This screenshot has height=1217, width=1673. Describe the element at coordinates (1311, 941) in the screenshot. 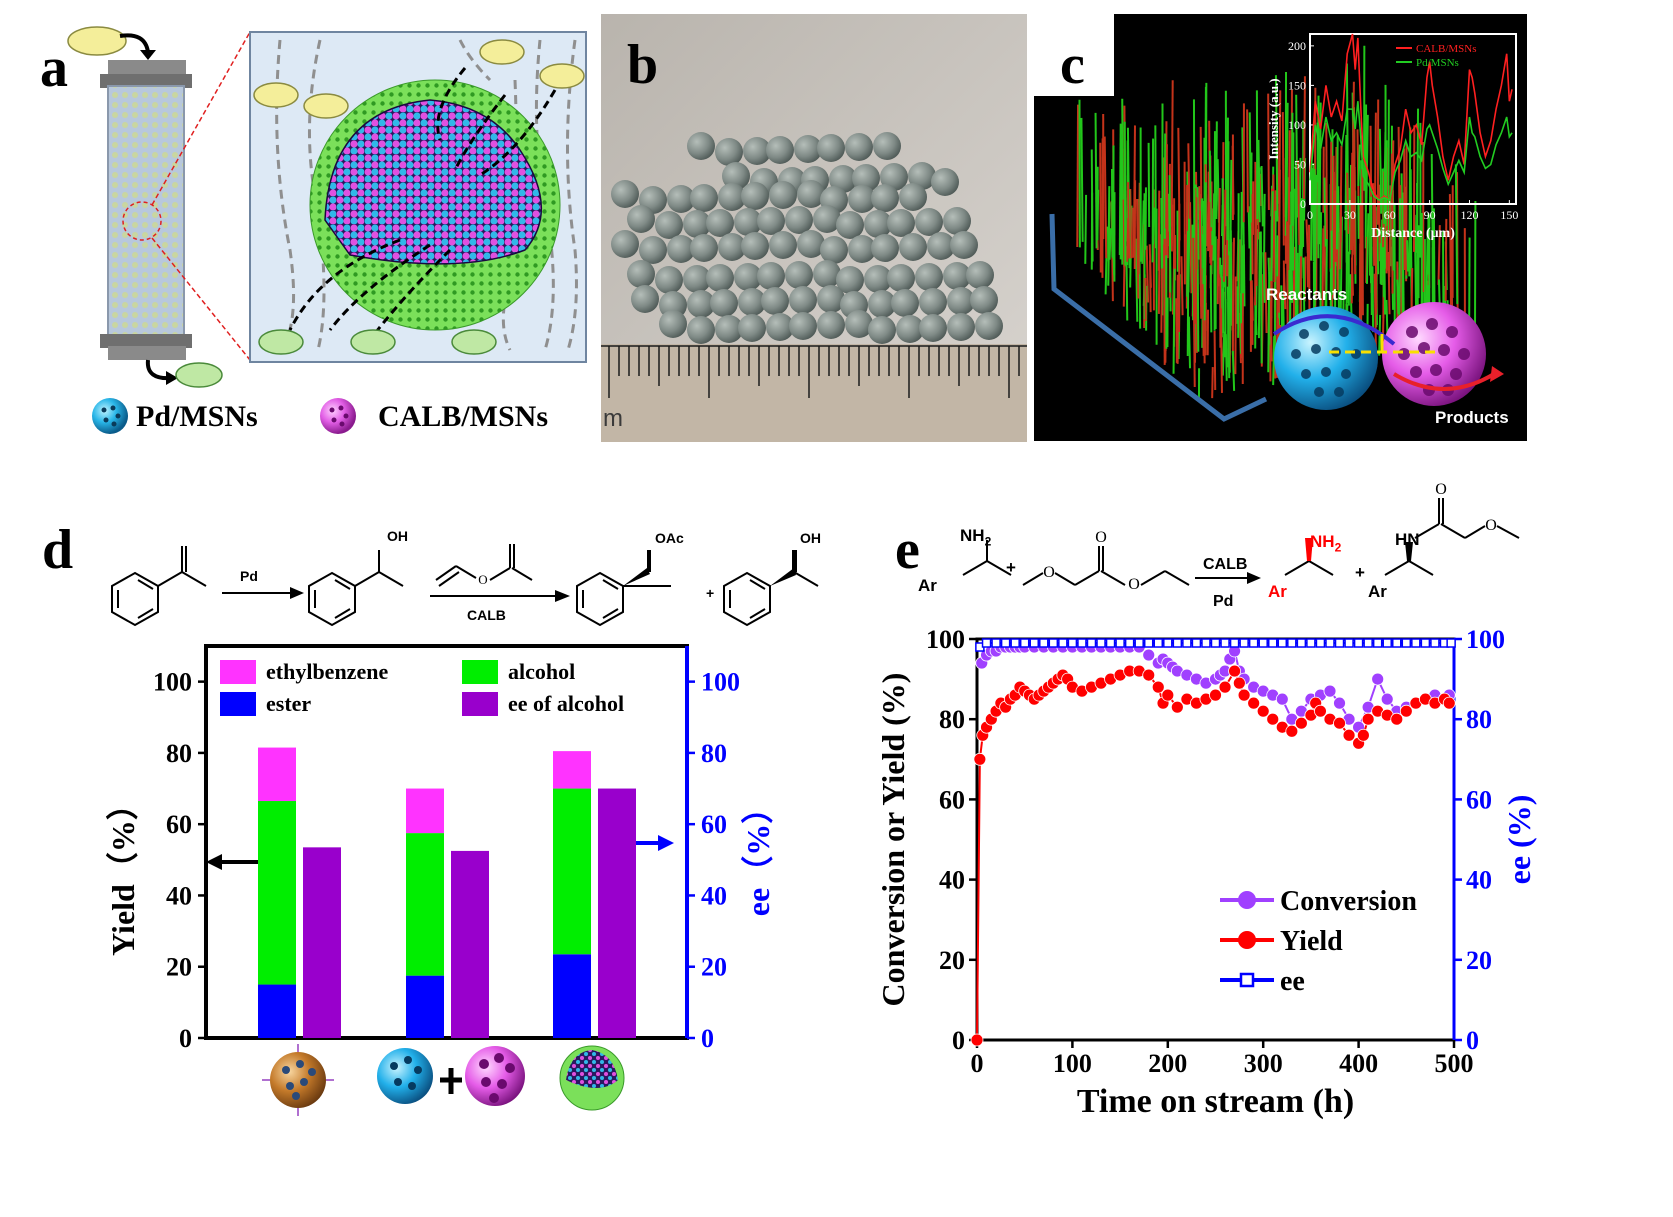

I see `stream-legend-label: Yield` at that location.